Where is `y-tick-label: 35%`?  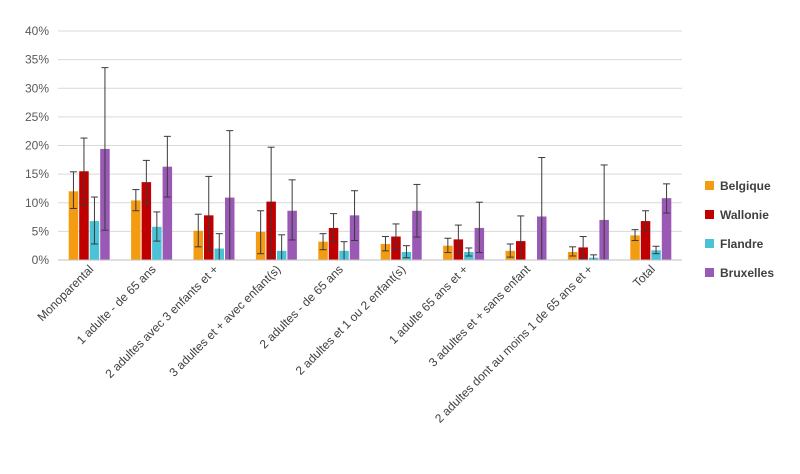
y-tick-label: 35% is located at coordinates (37, 60).